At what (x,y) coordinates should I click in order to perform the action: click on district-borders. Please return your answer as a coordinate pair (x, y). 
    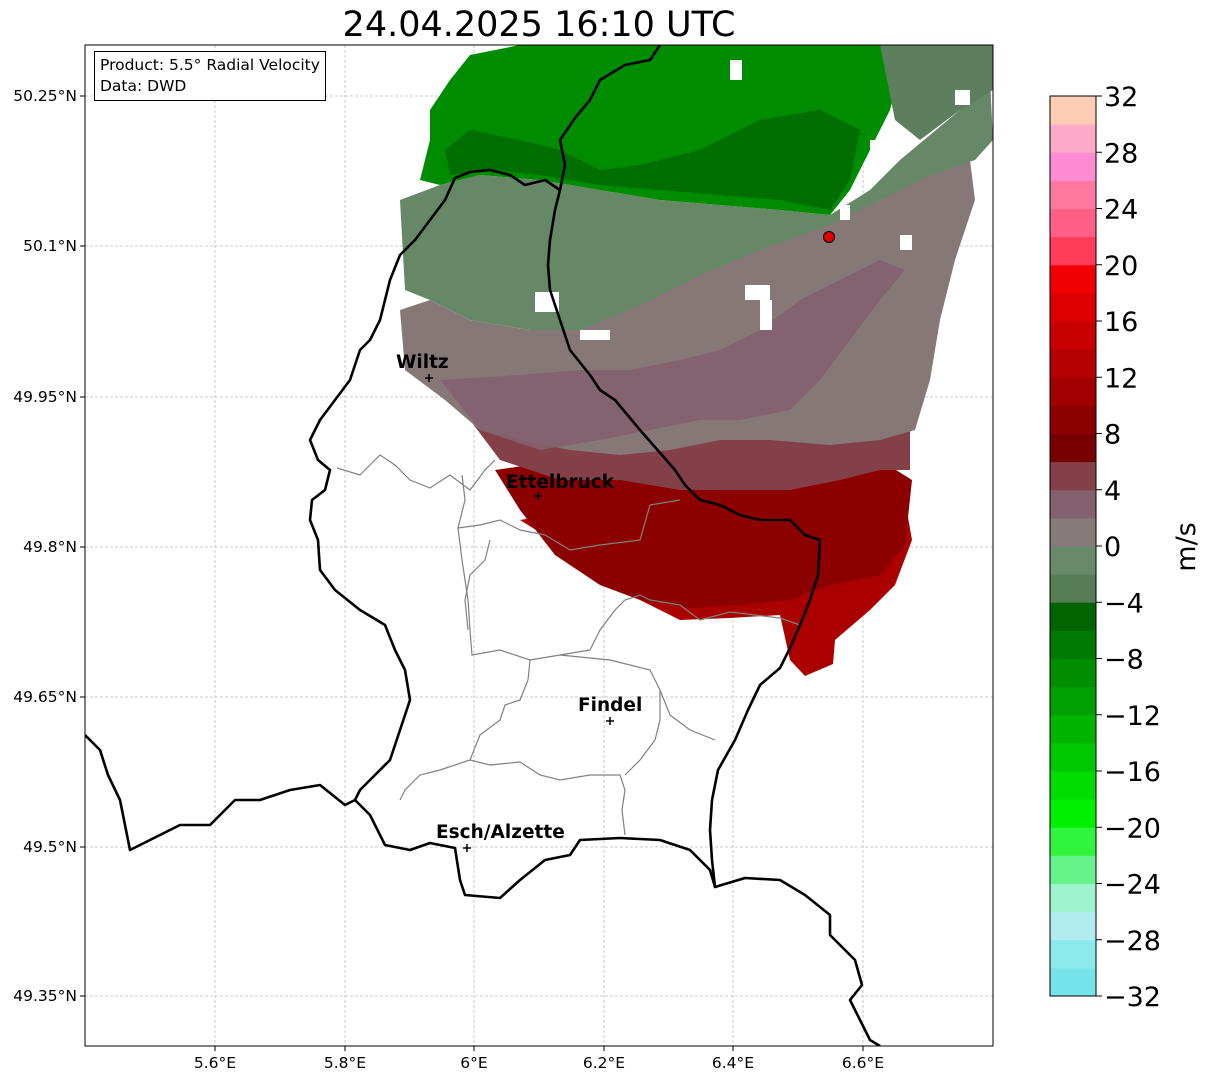
    Looking at the image, I should click on (568, 645).